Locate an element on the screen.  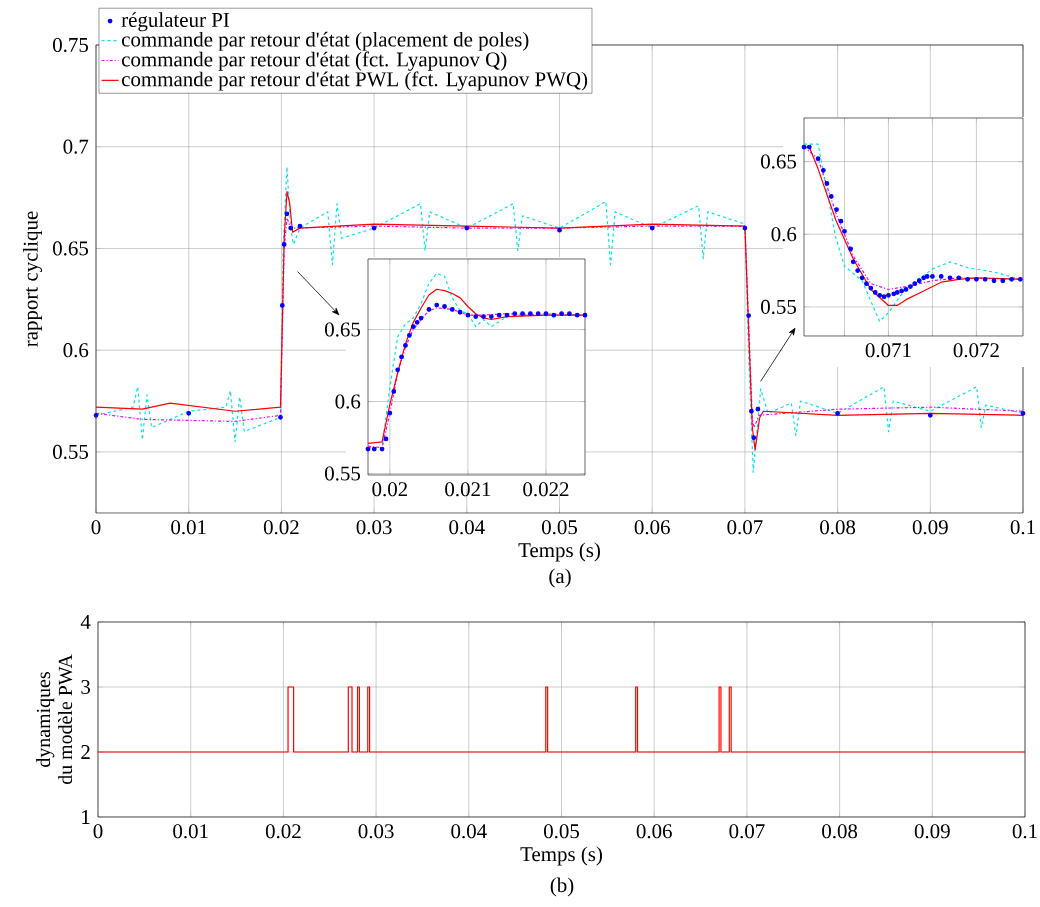
legend-label: commande par retour d'état PWL (fct. Lyapunov PWQ) is located at coordinates (354, 81).